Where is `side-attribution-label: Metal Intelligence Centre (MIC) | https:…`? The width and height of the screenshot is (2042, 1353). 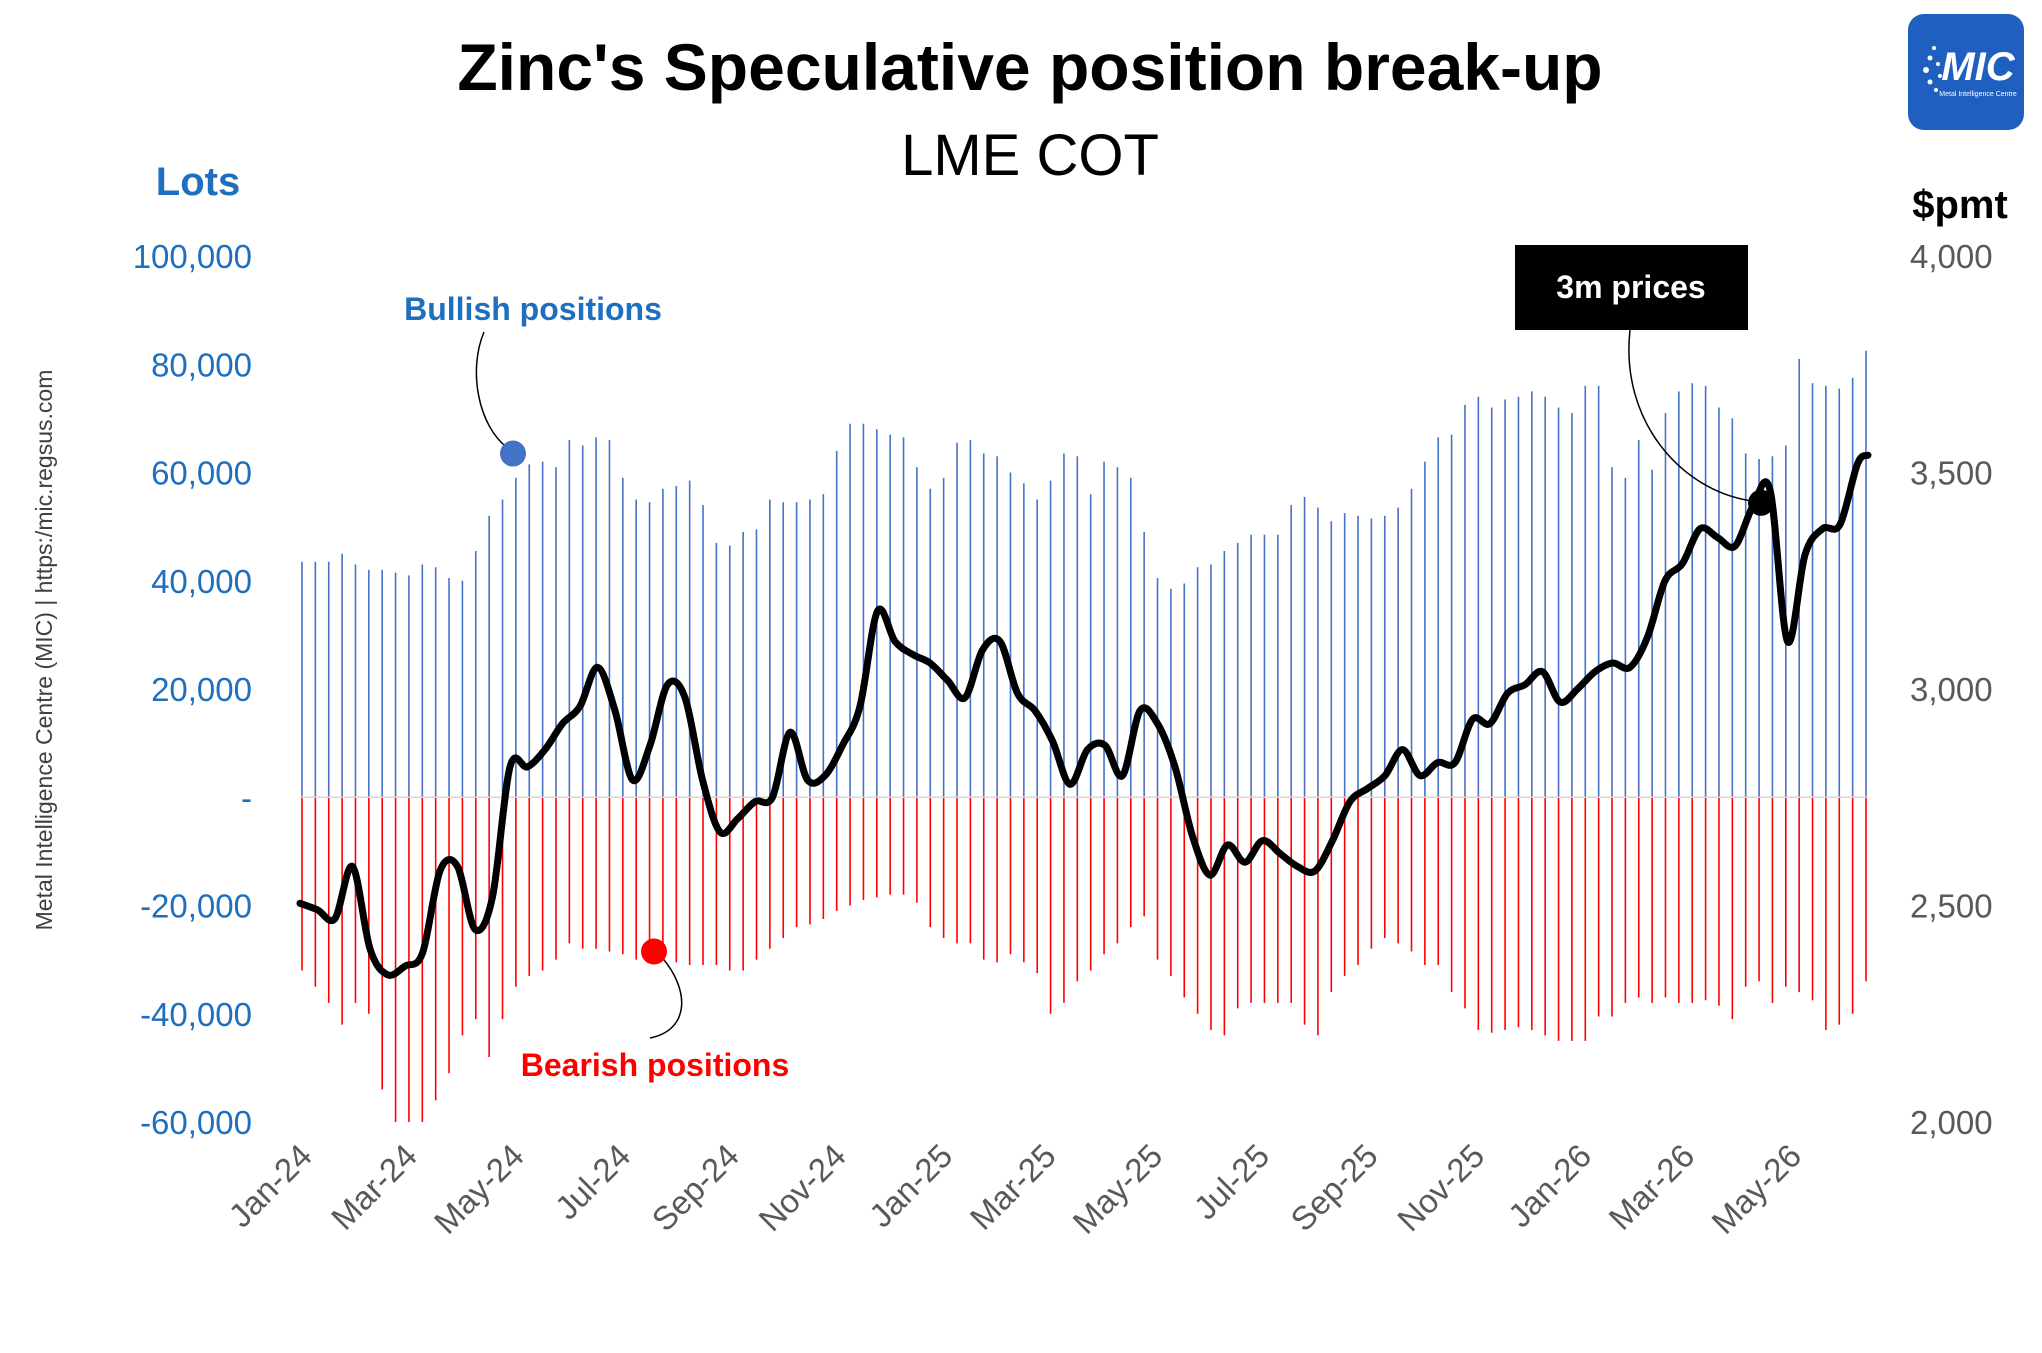
side-attribution-label: Metal Intelligence Centre (MIC) | https:… is located at coordinates (44, 650).